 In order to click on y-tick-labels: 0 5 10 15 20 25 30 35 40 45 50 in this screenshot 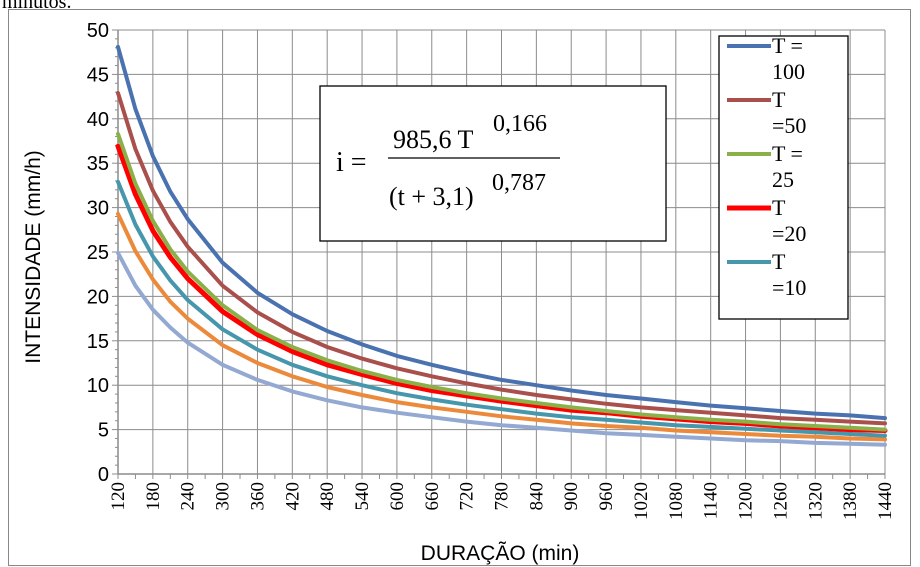, I will do `click(98, 253)`.